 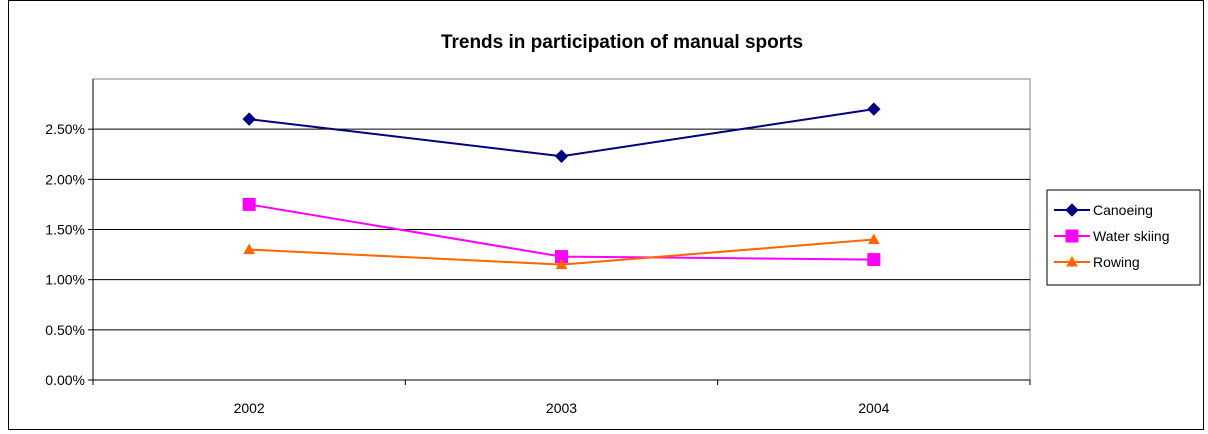 I want to click on legend-marker-water-skiing, so click(x=1072, y=236).